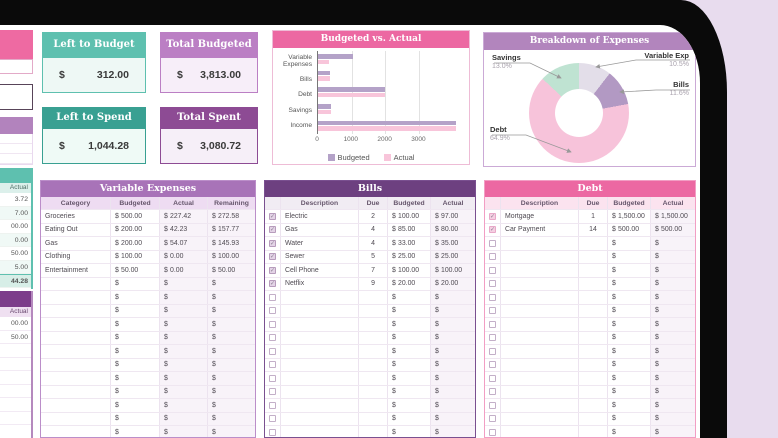 The width and height of the screenshot is (778, 438). Describe the element at coordinates (209, 135) in the screenshot. I see `card-total-spent: Total Spent $3,080.72` at that location.